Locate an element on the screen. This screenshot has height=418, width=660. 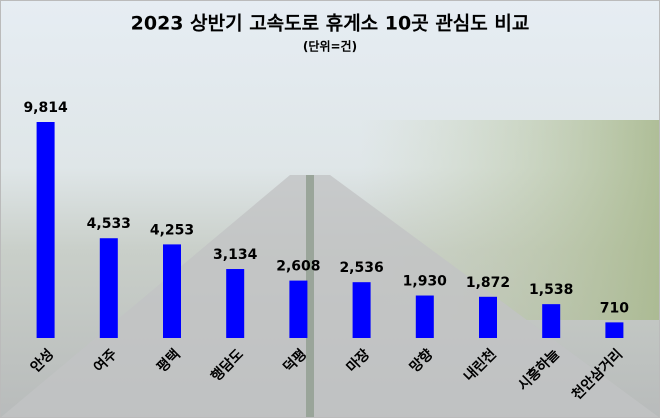
value-label: 1,930 is located at coordinates (425, 282).